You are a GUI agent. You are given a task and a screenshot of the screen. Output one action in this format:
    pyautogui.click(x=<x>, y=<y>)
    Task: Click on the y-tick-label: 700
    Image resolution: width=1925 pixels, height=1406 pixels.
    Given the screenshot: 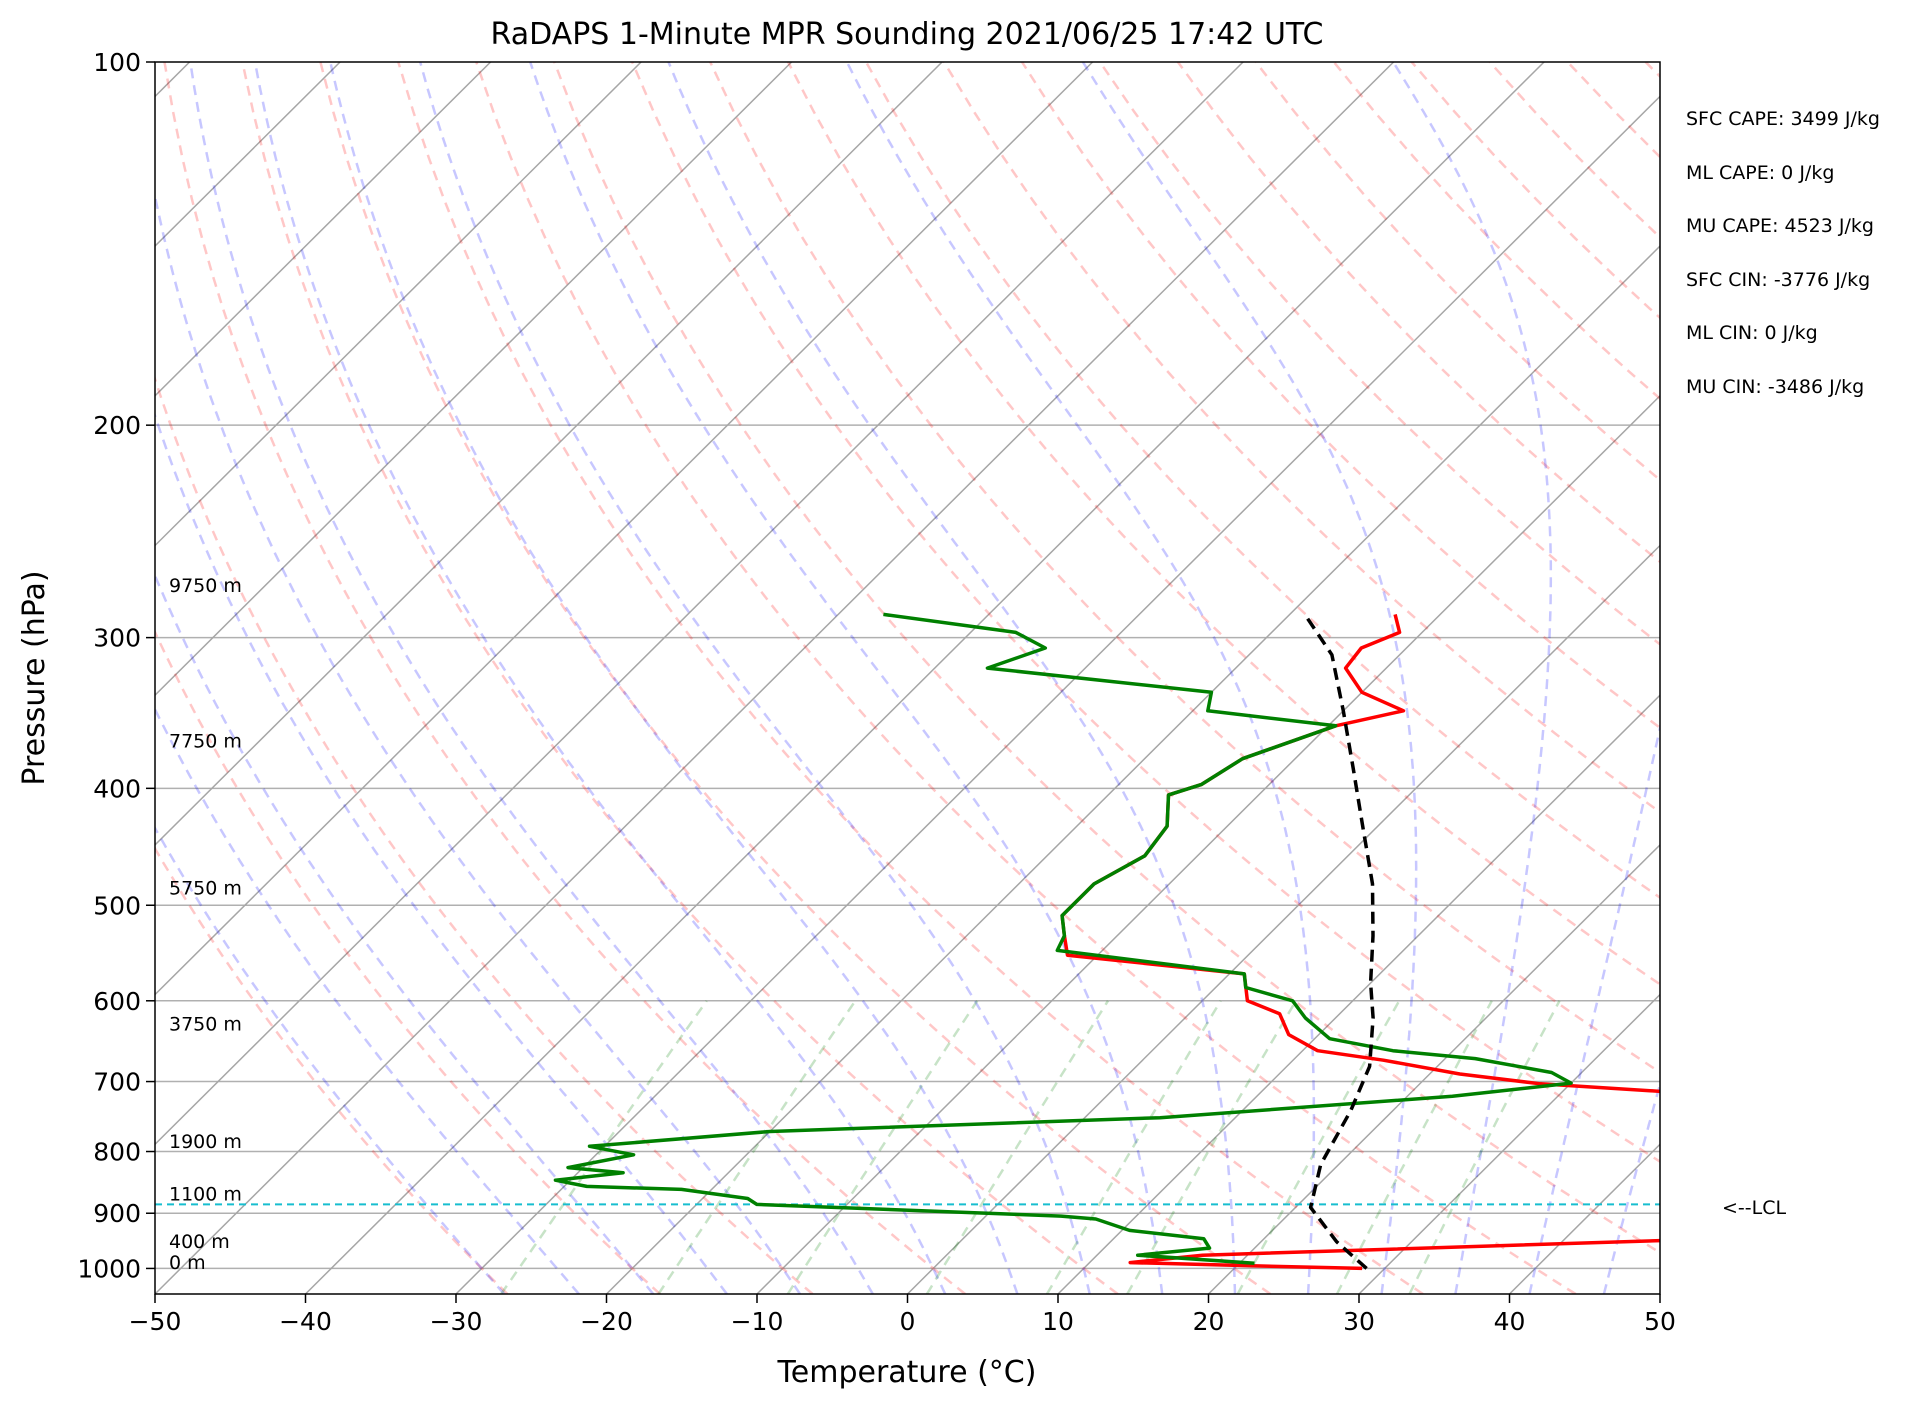 What is the action you would take?
    pyautogui.click(x=117, y=1082)
    